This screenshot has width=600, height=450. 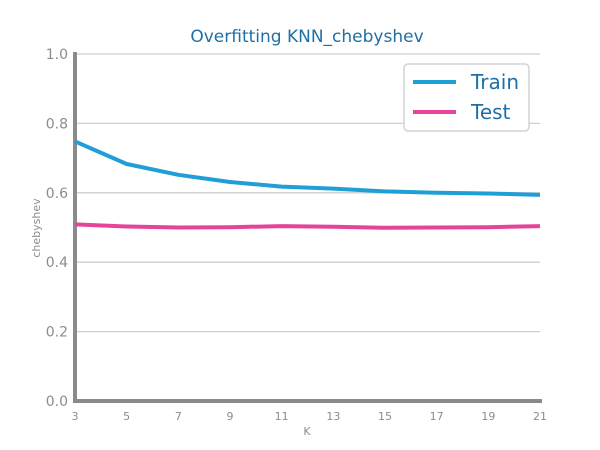 I want to click on y-axis-label: chebyshev, so click(x=36, y=228).